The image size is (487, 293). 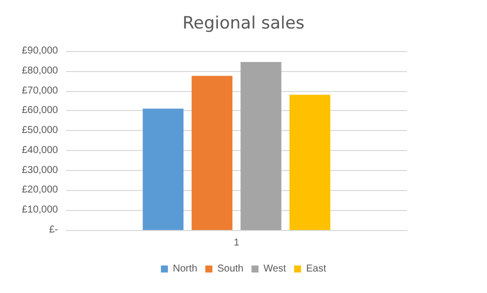 What do you see at coordinates (40, 130) in the screenshot?
I see `y-tick-label: £50,000` at bounding box center [40, 130].